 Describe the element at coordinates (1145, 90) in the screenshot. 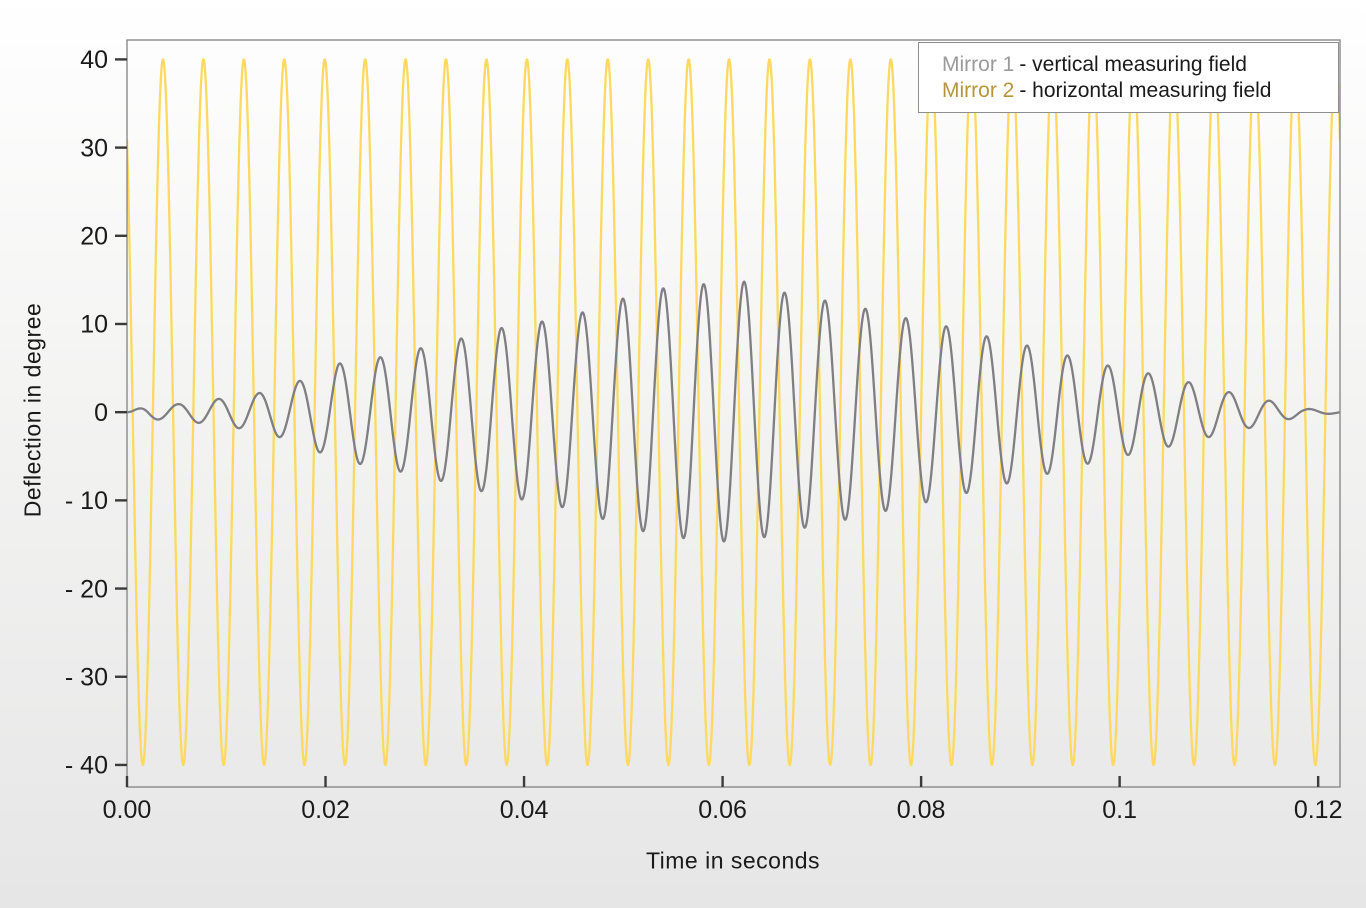

I see `legend-series-desc-mirror2: - horizontal measuring field` at that location.